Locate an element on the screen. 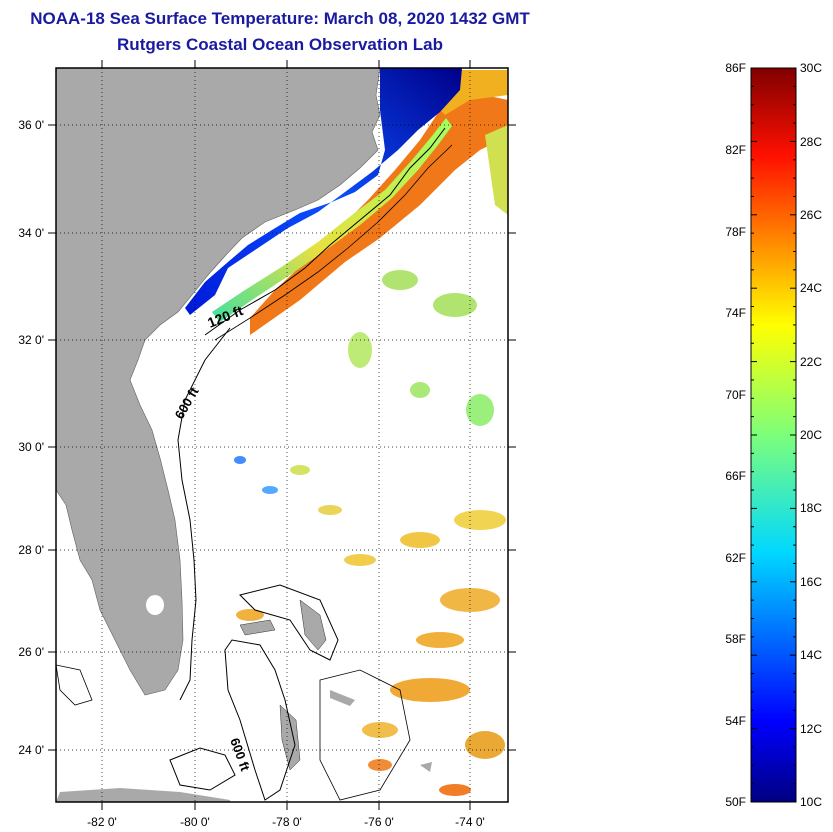 This screenshot has height=832, width=833. lake-okeechobee is located at coordinates (155, 605).